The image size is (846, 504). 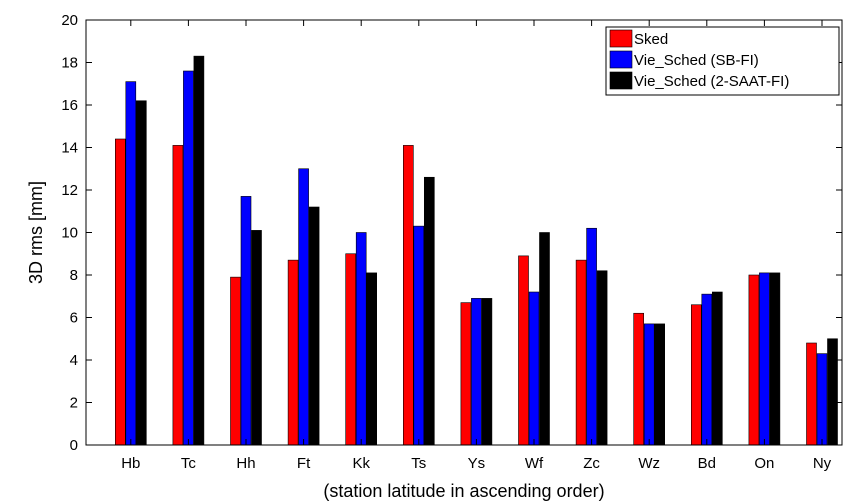 I want to click on legend-label: Sked, so click(x=651, y=39).